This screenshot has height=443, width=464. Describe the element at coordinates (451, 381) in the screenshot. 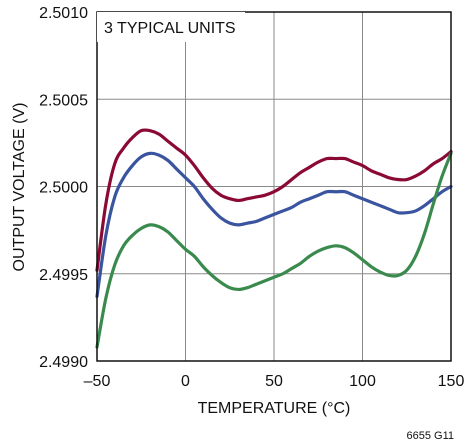

I see `x-tick-label: 150` at that location.